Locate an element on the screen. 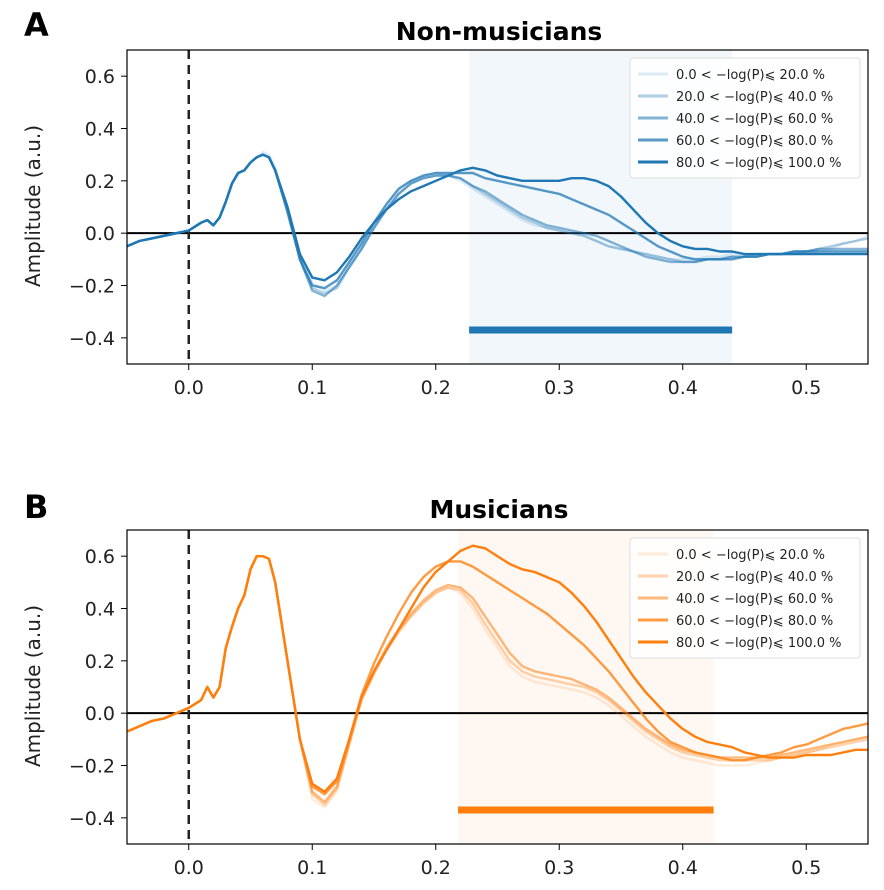 The height and width of the screenshot is (890, 884). chart-title: Musicians is located at coordinates (498, 509).